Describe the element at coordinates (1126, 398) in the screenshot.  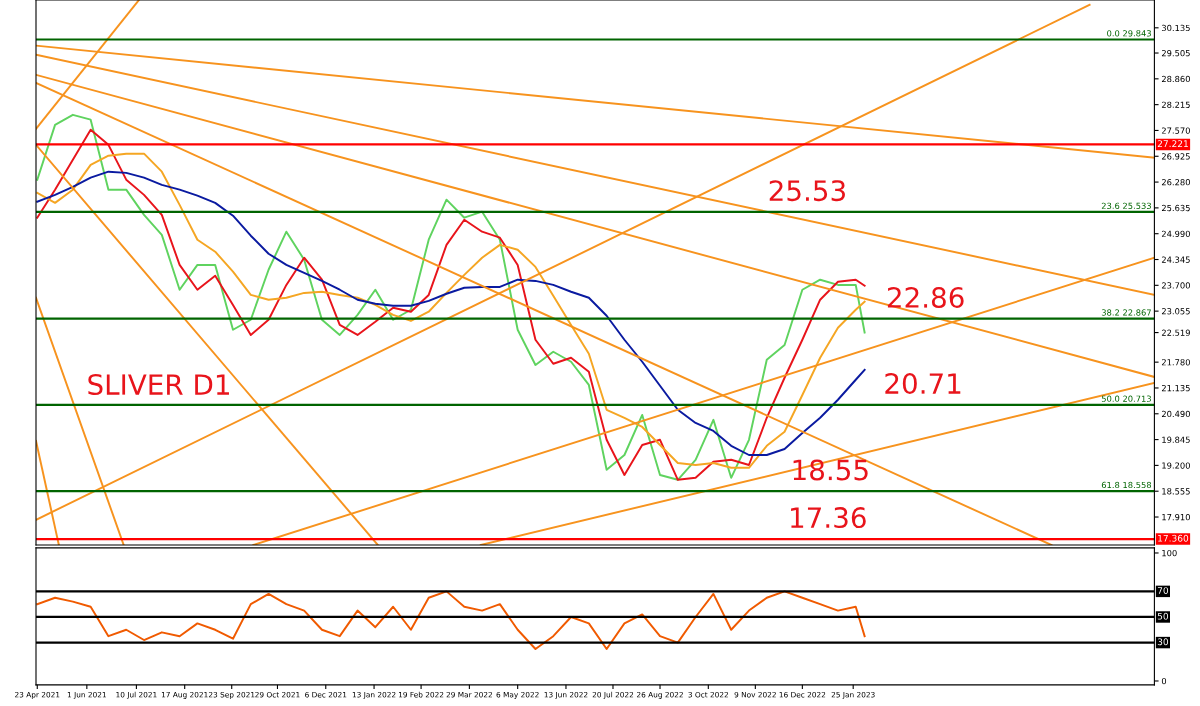
I see `ref-line-label: 50.0 20.713` at that location.